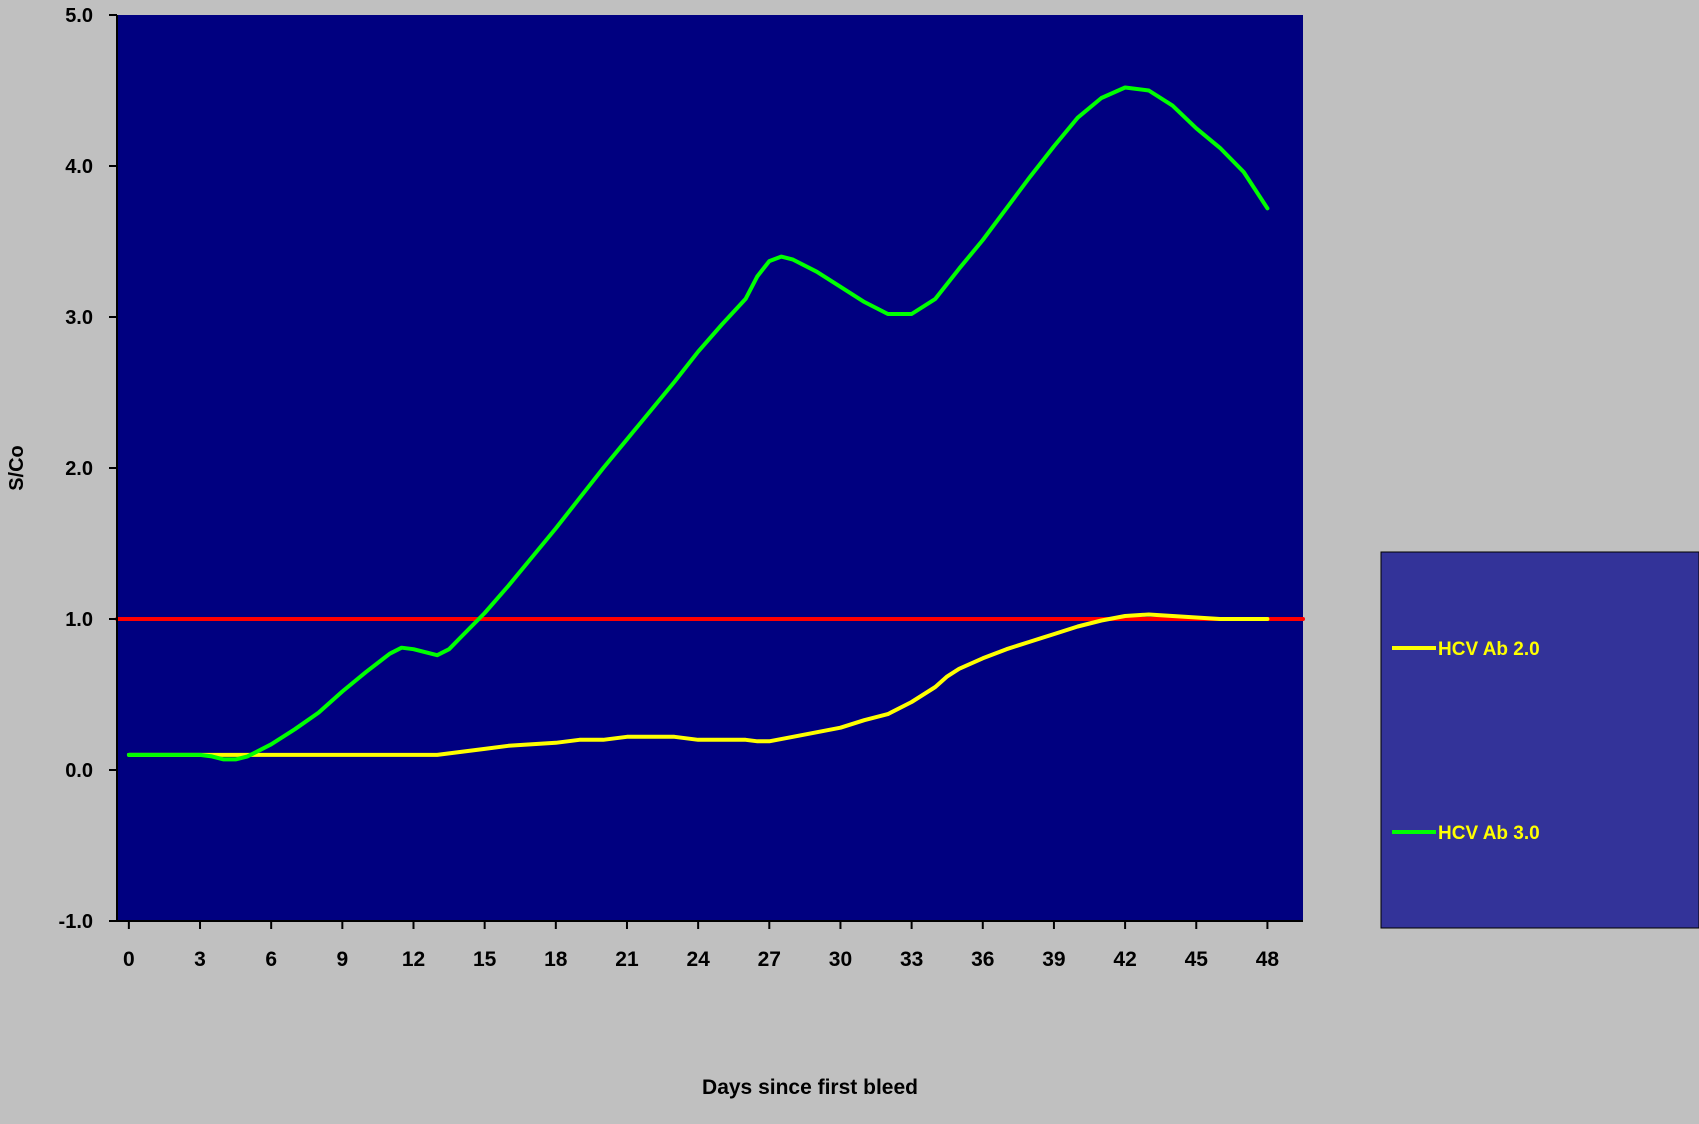 This screenshot has width=1699, height=1124. I want to click on y-tick-label: 0.0, so click(79, 771).